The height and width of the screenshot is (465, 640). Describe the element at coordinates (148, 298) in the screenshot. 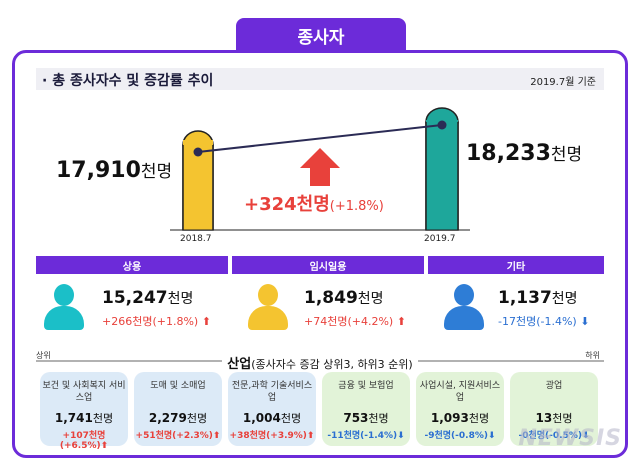

I see `category-value-regular: 15,247천명` at that location.